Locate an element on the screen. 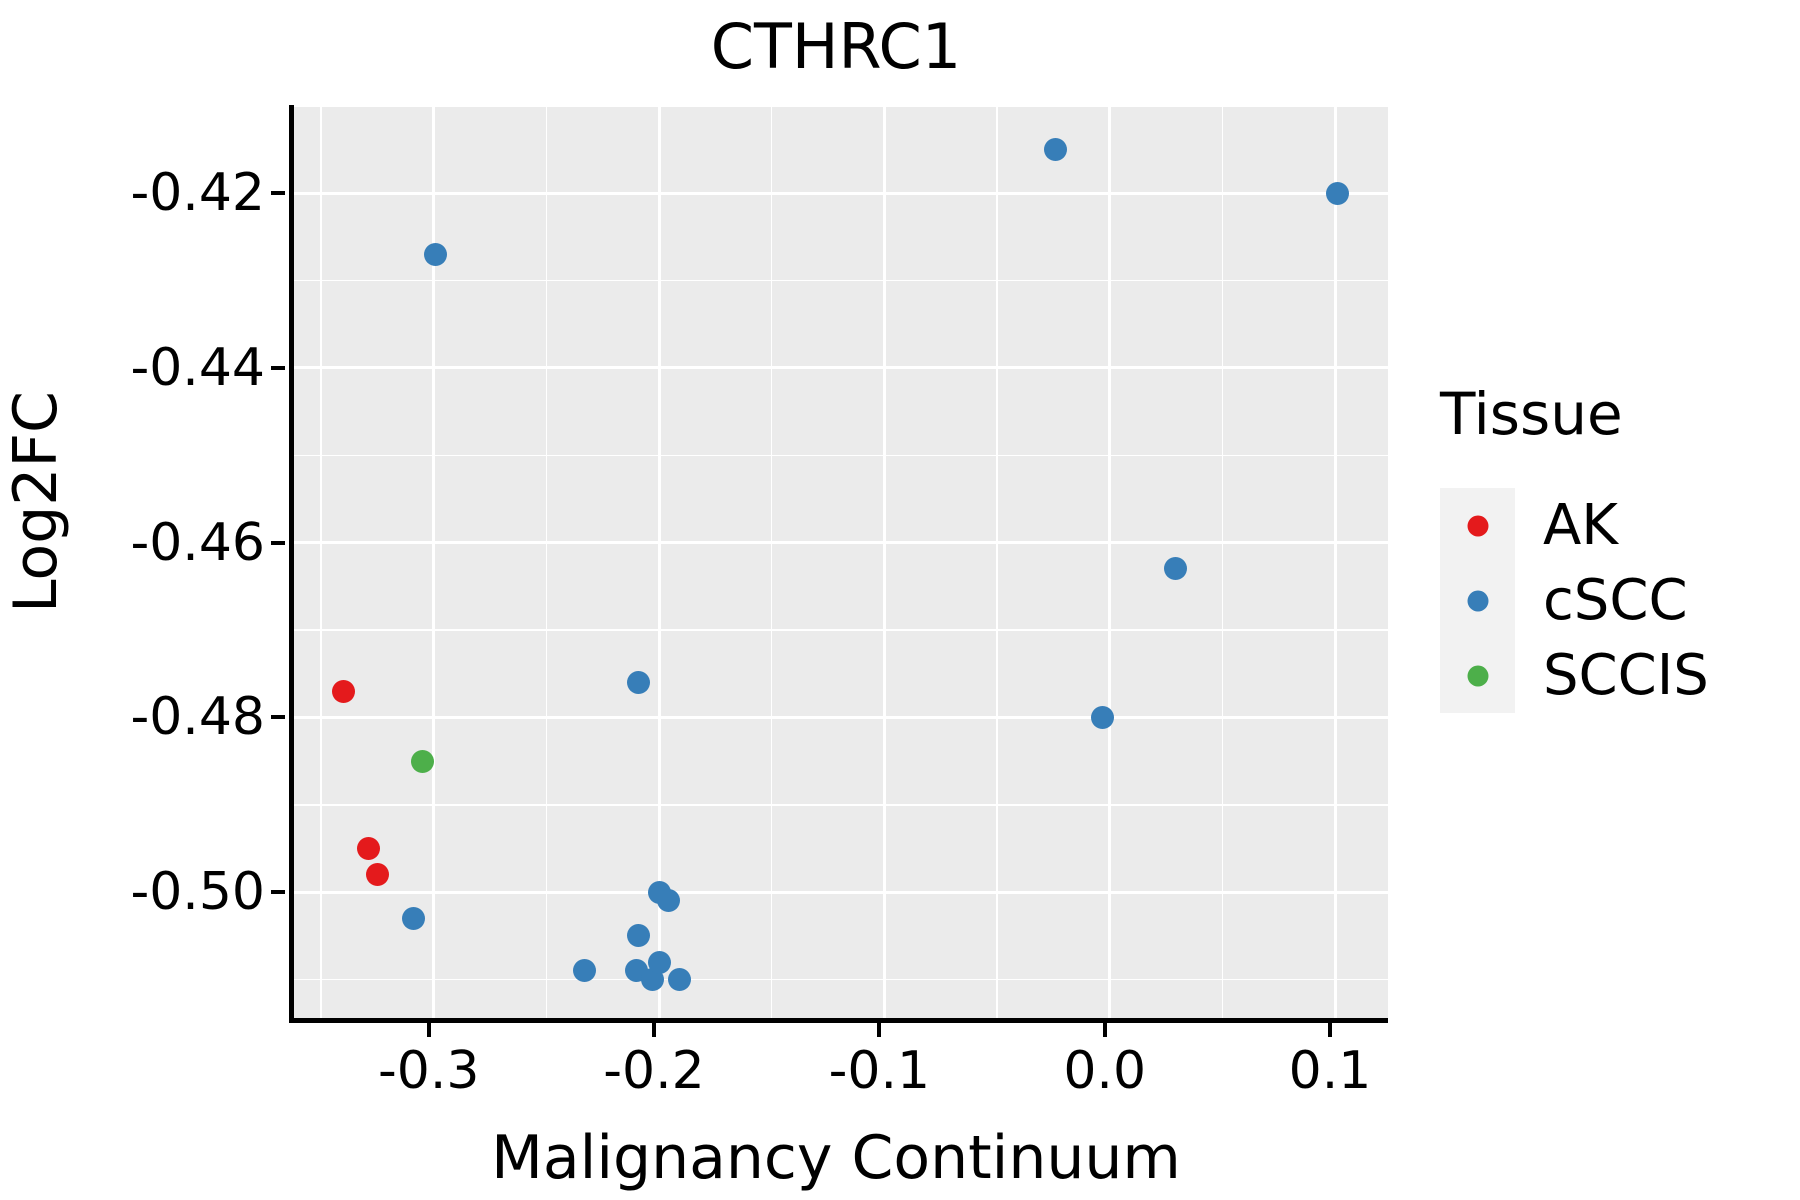 The image size is (1800, 1200). y-tick-label: -0.46 is located at coordinates (197, 542).